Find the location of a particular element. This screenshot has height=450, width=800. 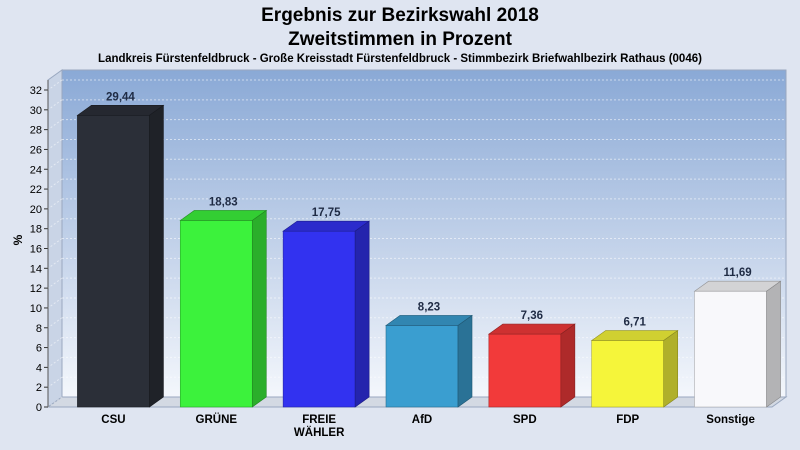

y-tick-label: 6 is located at coordinates (39, 349).